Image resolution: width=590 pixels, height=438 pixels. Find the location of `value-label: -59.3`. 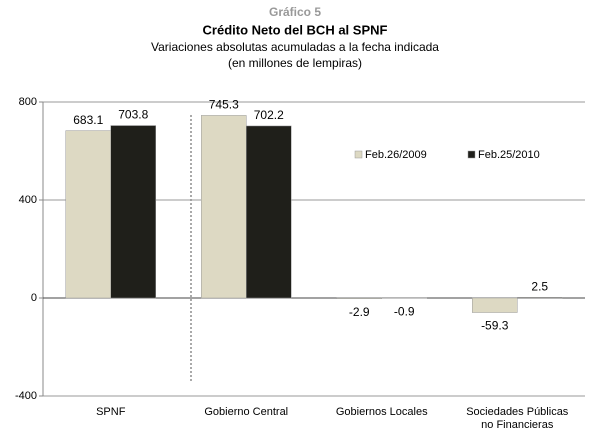

value-label: -59.3 is located at coordinates (495, 326).